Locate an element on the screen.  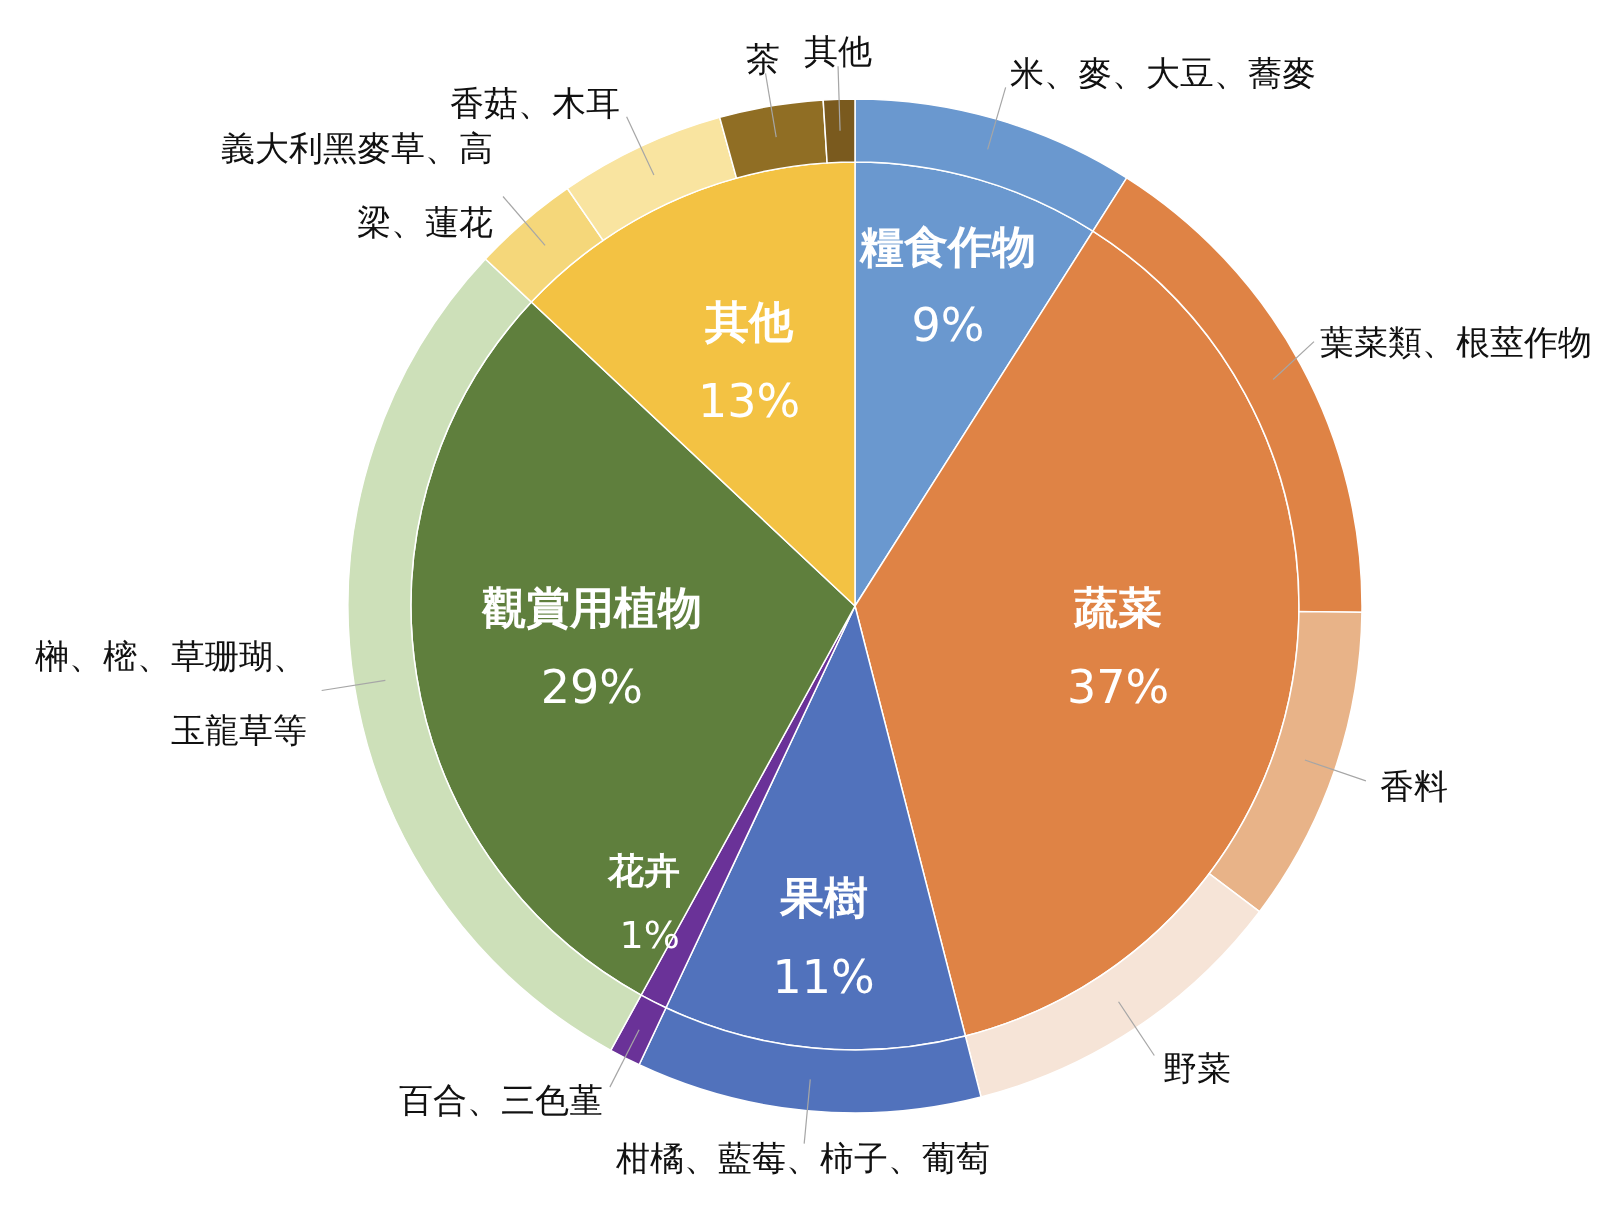
slice-label: 果樹 is located at coordinates (823, 898).